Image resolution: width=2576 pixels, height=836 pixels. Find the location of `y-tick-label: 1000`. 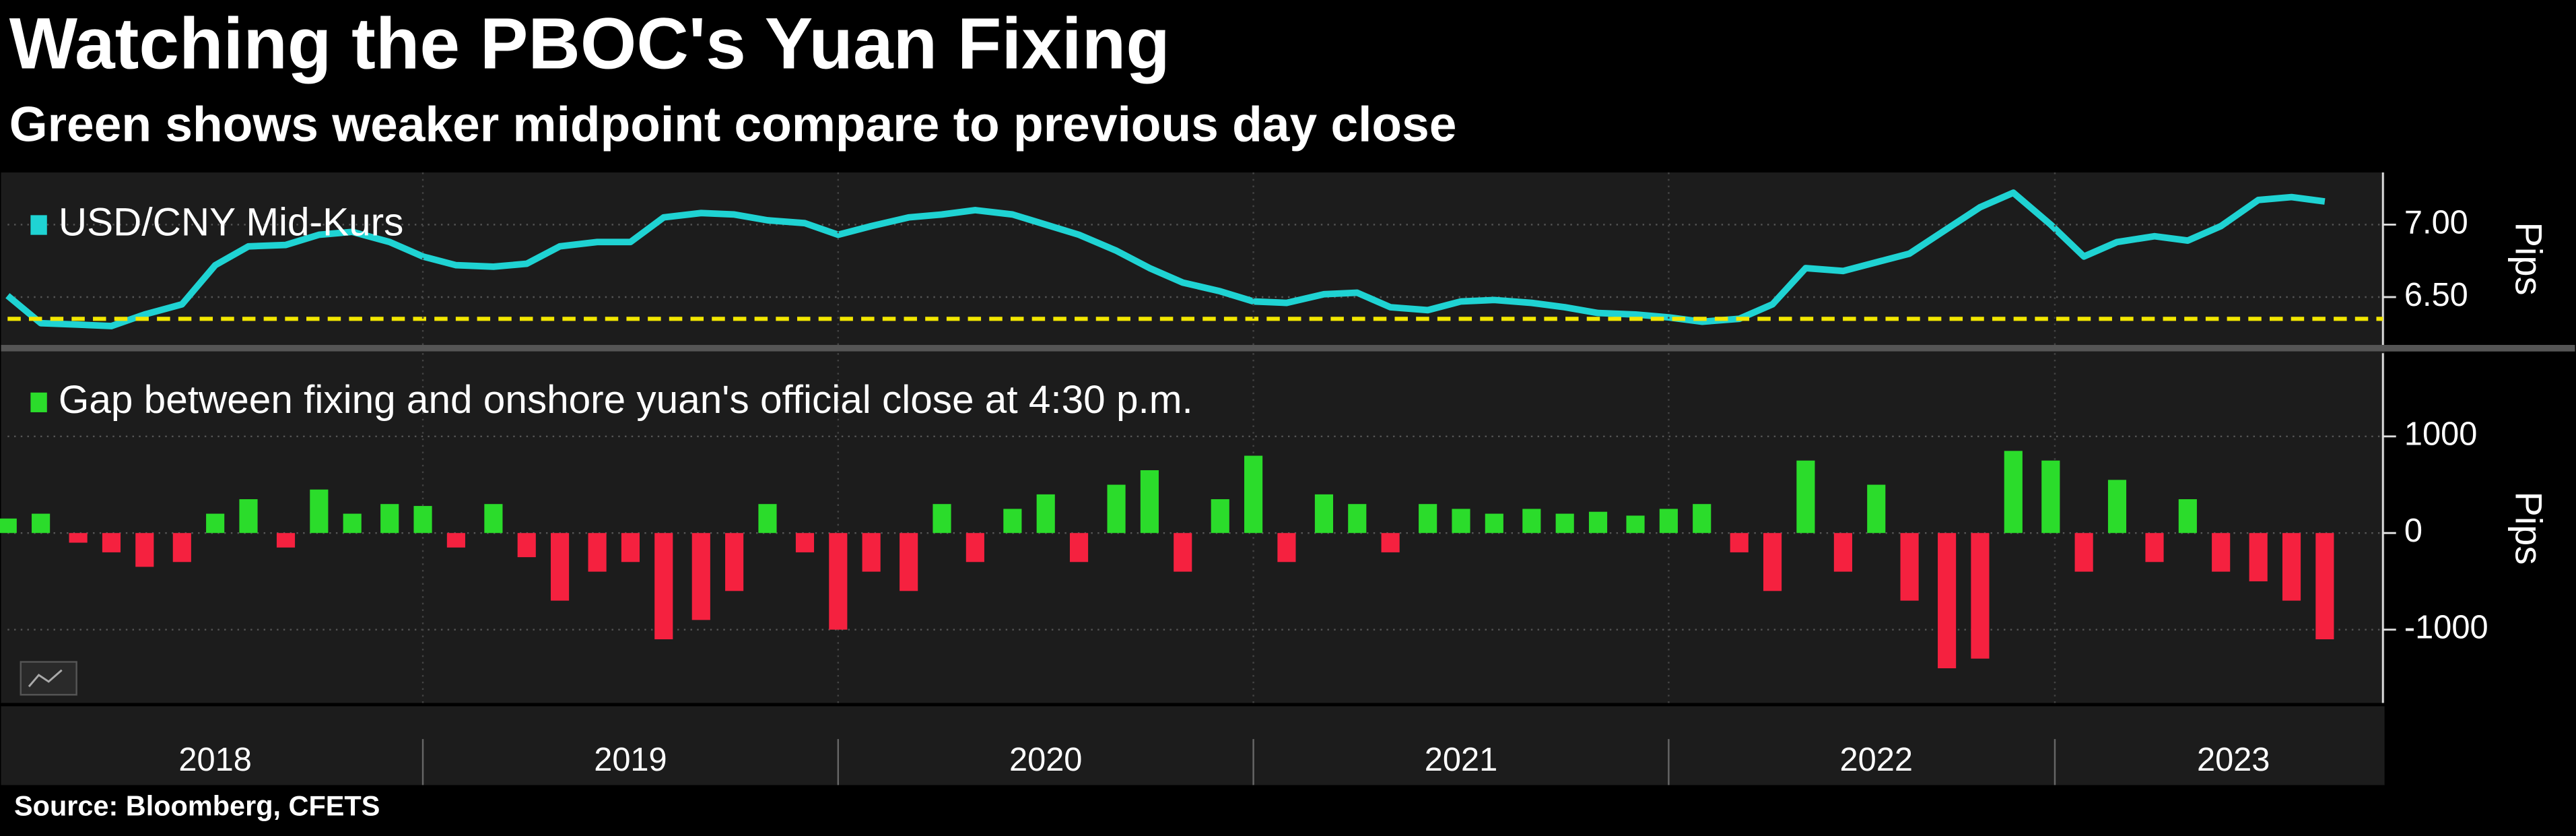

y-tick-label: 1000 is located at coordinates (2440, 434).